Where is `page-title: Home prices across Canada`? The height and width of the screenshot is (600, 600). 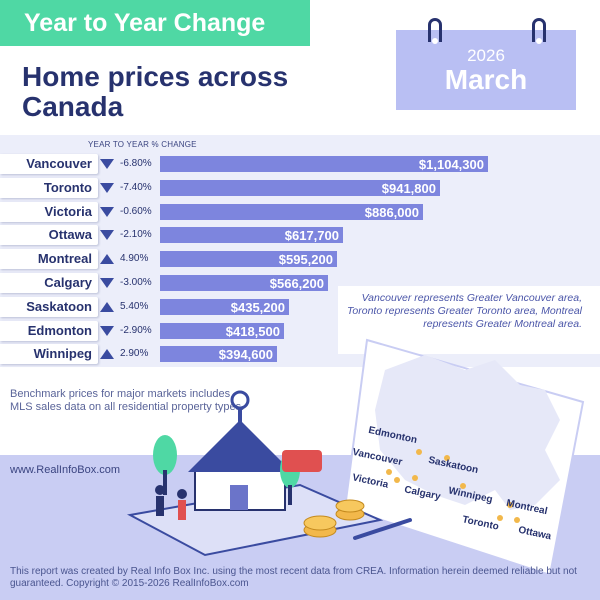 page-title: Home prices across Canada is located at coordinates (155, 91).